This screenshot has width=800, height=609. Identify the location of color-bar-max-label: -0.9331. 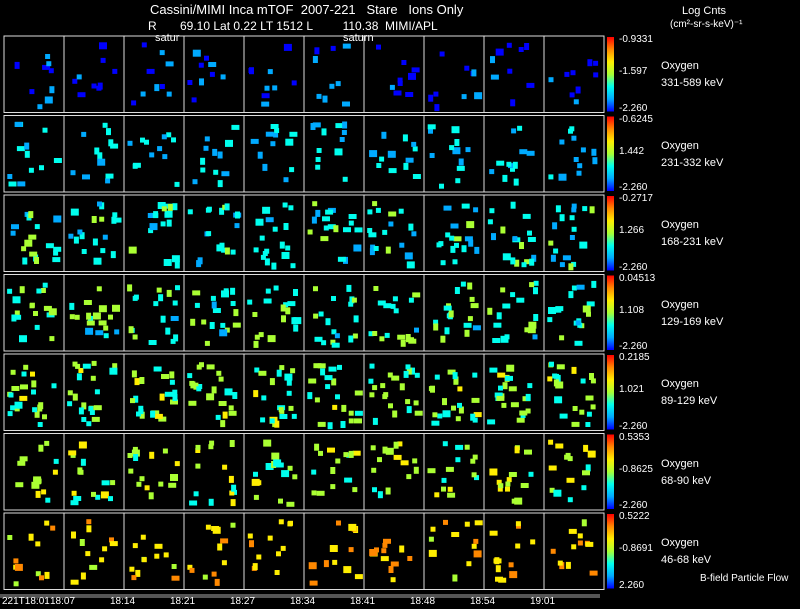
(636, 39).